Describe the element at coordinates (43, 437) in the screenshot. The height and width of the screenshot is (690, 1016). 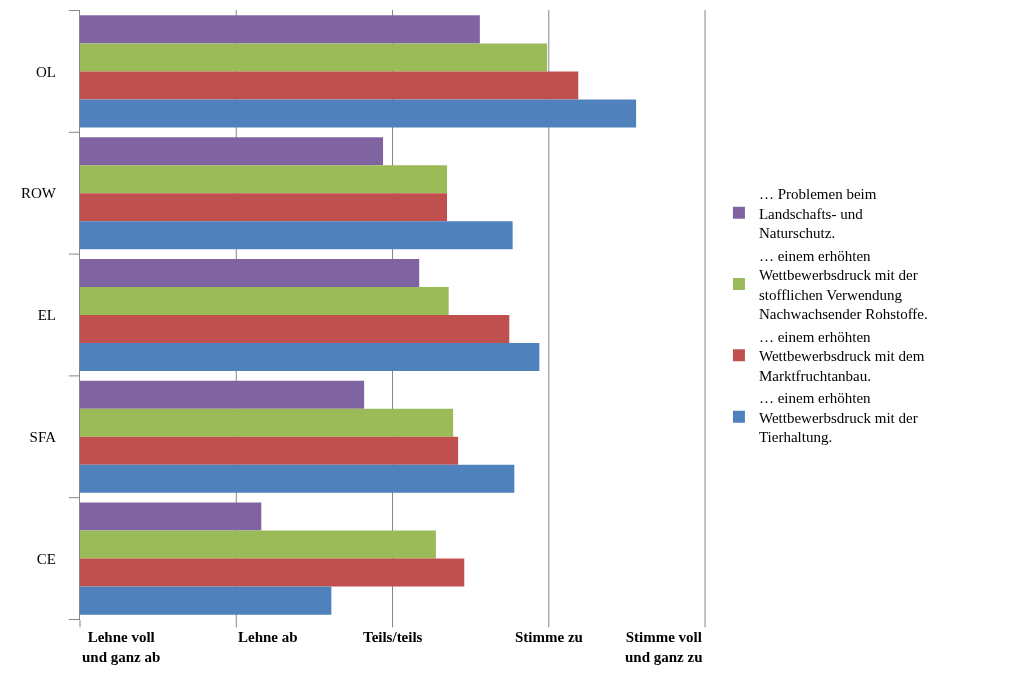
I see `y-tick-label: SFA` at that location.